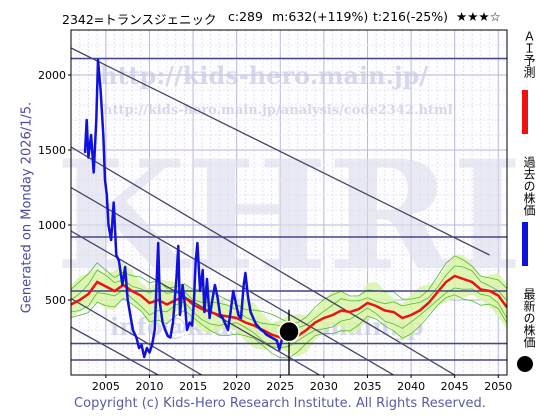 The width and height of the screenshot is (560, 420). I want to click on legend-past-price-label: 過去の株価, so click(529, 186).